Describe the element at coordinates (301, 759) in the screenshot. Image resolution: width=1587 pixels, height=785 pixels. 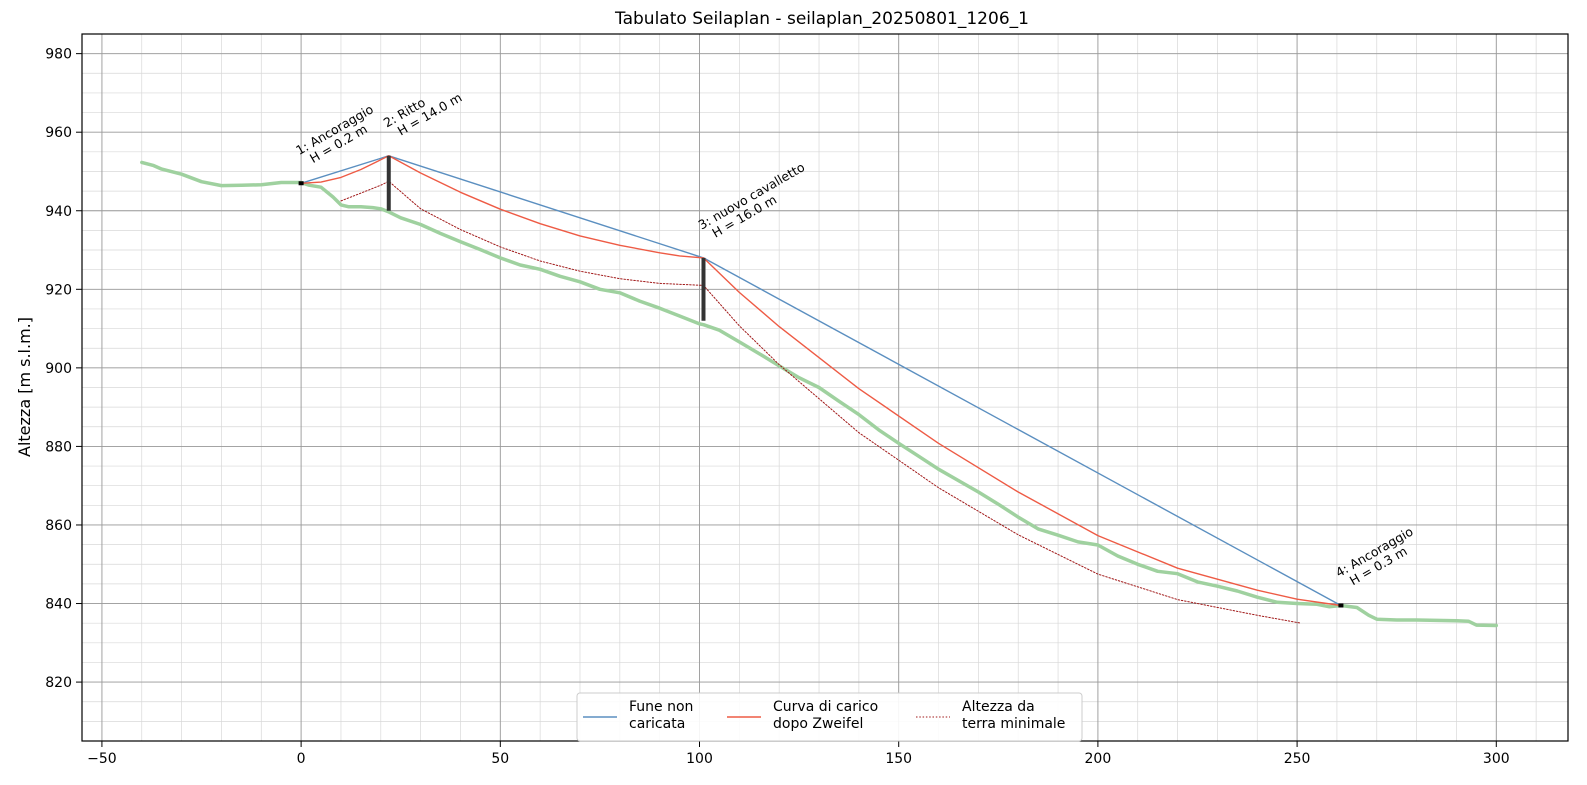
I see `x-tick-label: 0` at that location.